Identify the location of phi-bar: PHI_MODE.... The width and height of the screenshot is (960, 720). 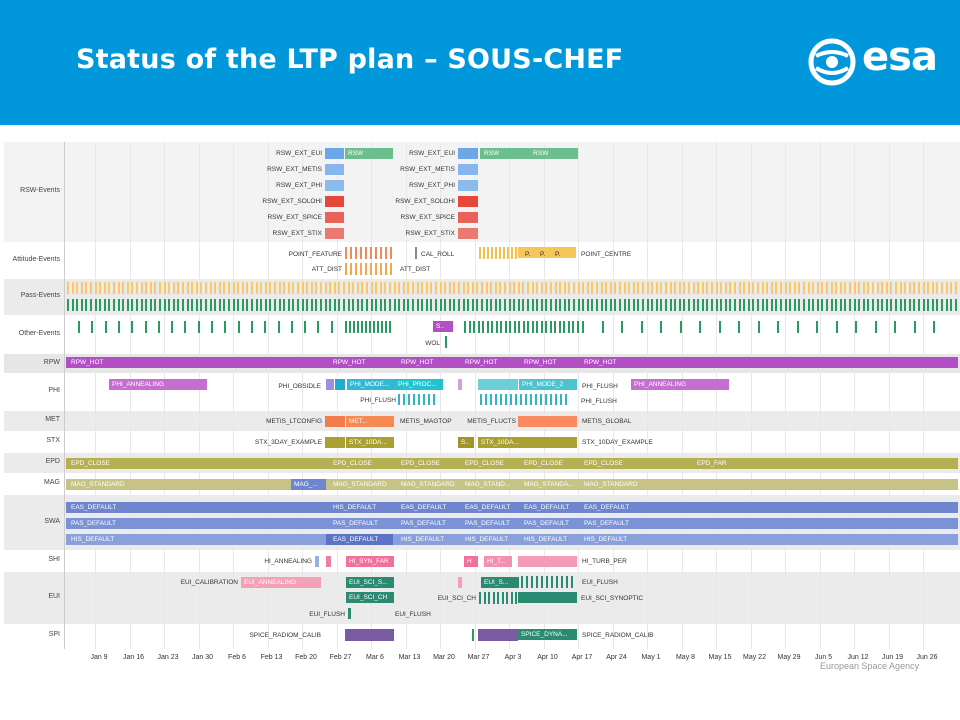
(371, 384).